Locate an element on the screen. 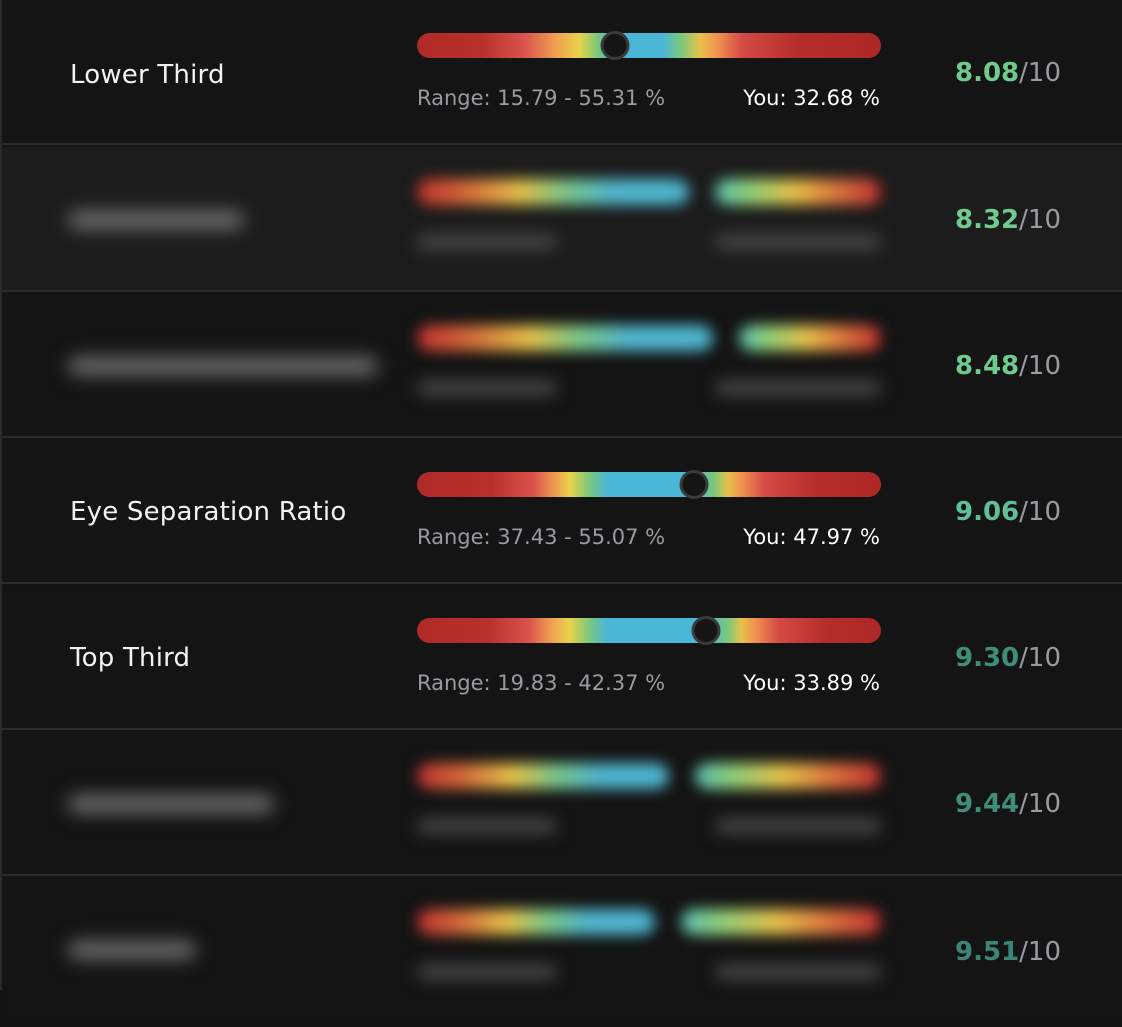 The height and width of the screenshot is (1027, 1122). score-value: 9.44 is located at coordinates (987, 803).